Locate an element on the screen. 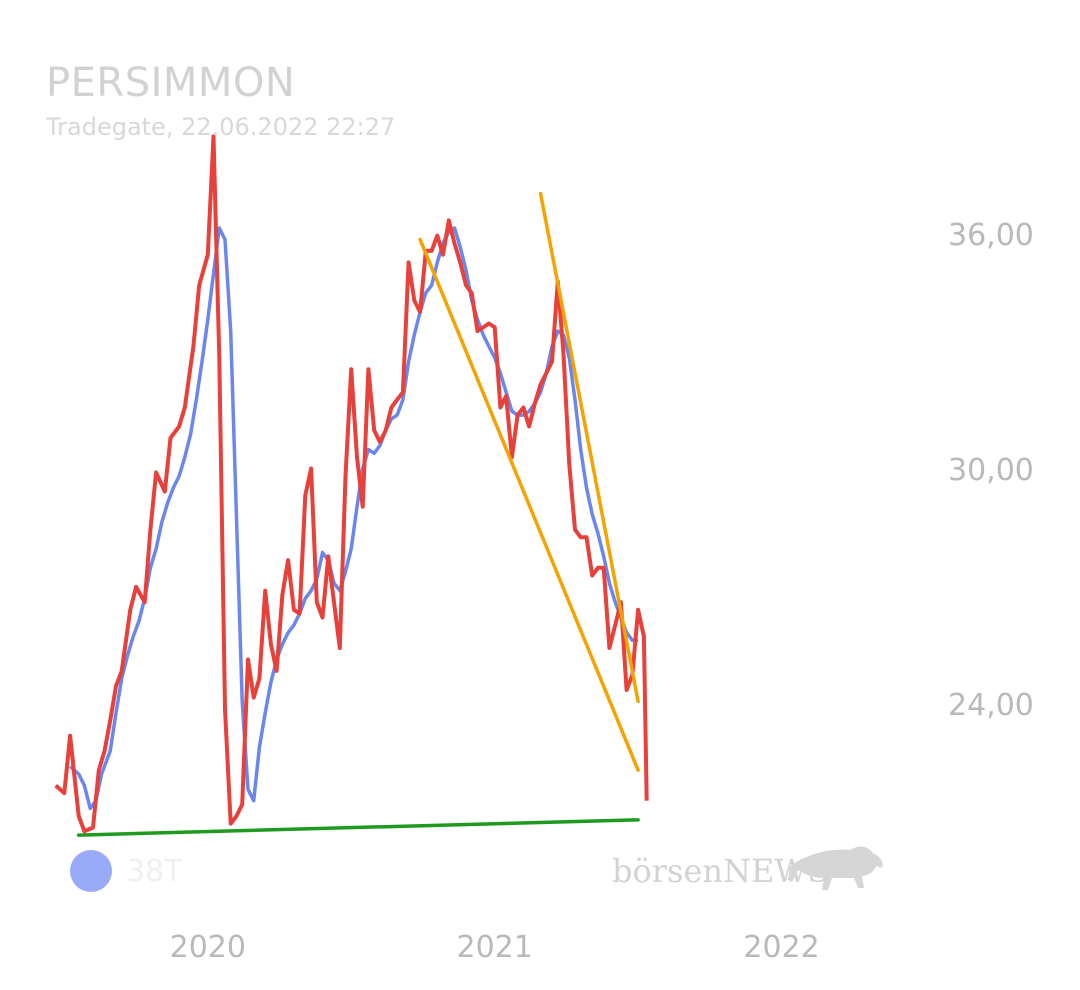 Image resolution: width=1080 pixels, height=990 pixels. y-tick-label: 24,00 is located at coordinates (991, 705).